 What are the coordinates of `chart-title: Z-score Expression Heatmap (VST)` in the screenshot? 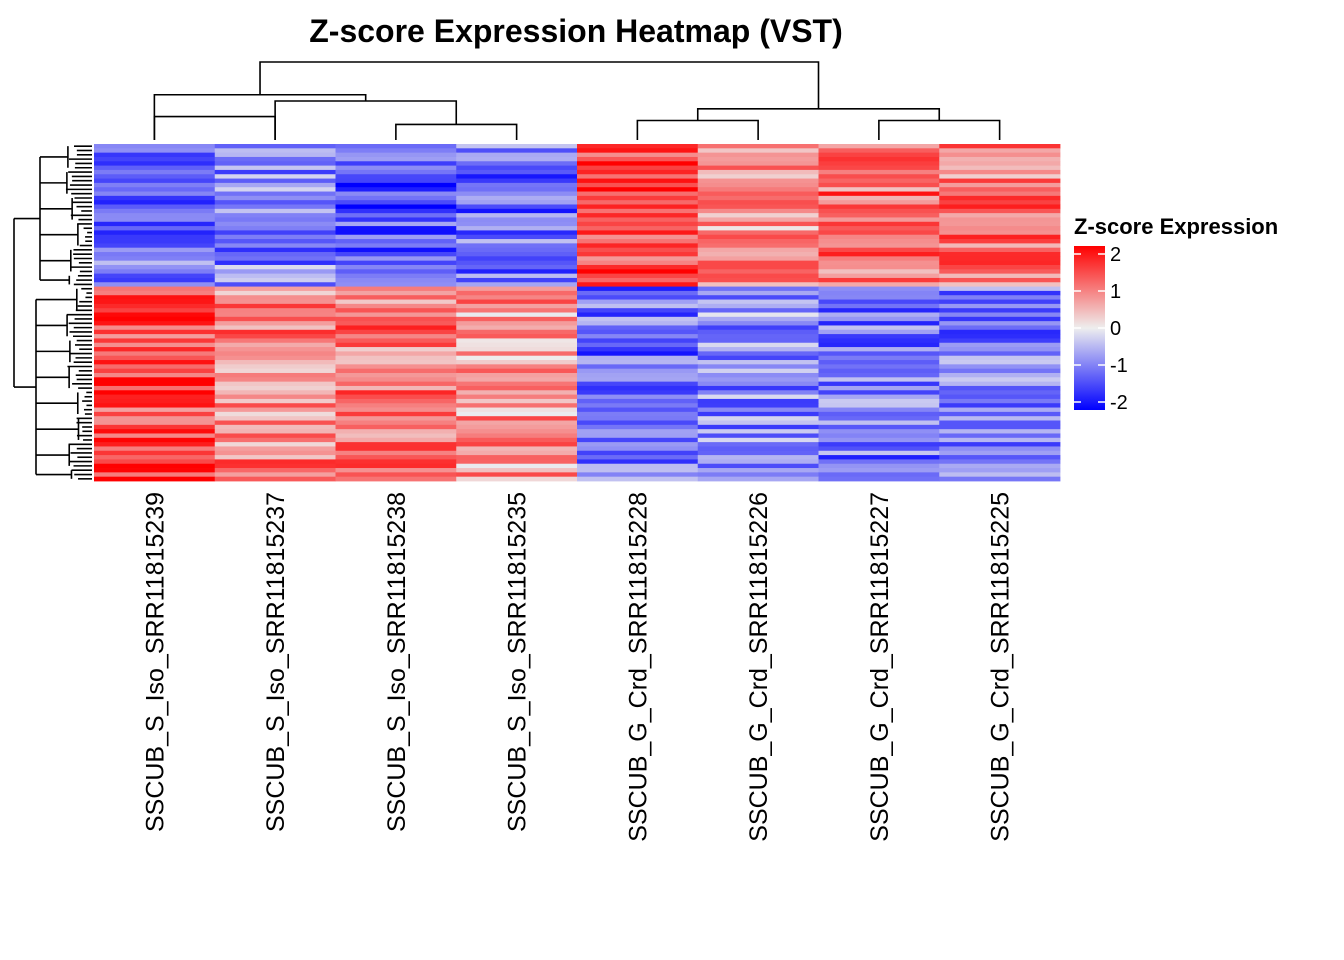 It's located at (575, 31).